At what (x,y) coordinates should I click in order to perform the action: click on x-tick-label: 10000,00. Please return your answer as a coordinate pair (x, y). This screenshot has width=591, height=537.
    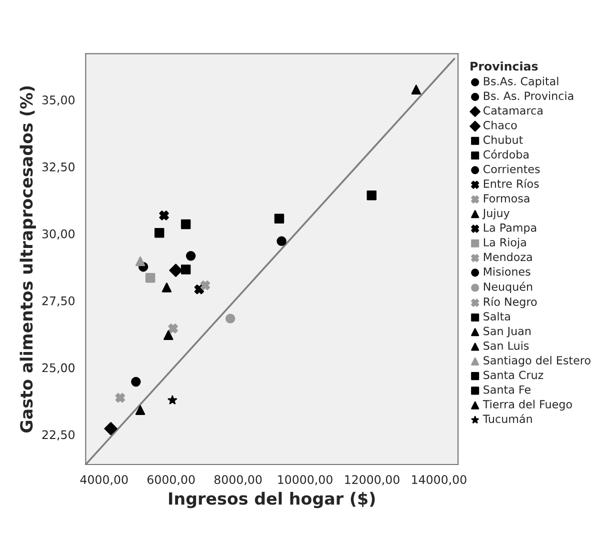
    Looking at the image, I should click on (305, 480).